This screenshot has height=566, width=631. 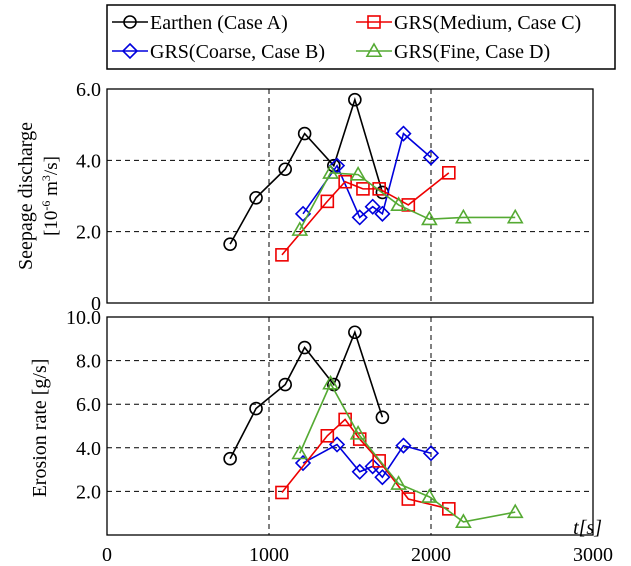 I want to click on series-grs-coarse-case-b, so click(x=367, y=175).